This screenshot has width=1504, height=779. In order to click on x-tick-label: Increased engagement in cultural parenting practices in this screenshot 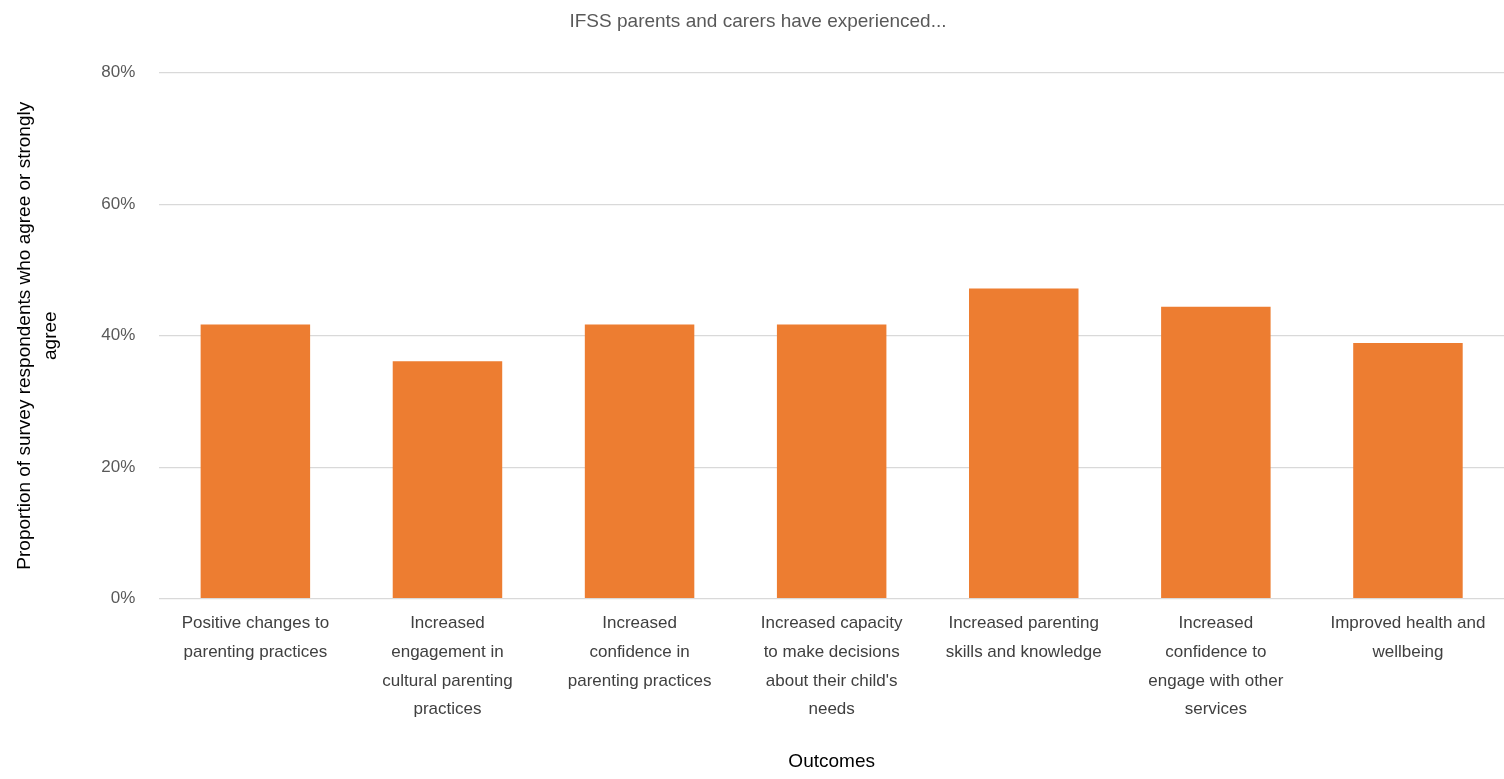, I will do `click(447, 665)`.